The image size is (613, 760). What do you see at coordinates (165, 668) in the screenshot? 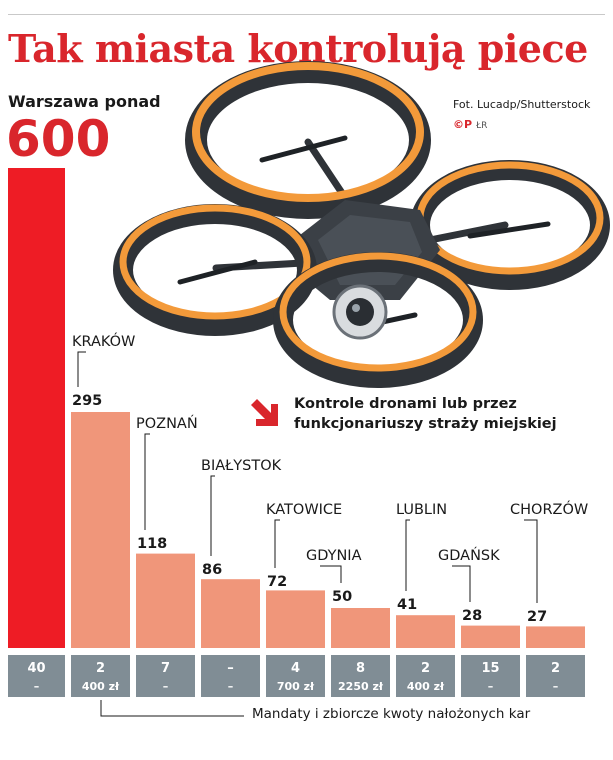
I see `fines-count: 7` at bounding box center [165, 668].